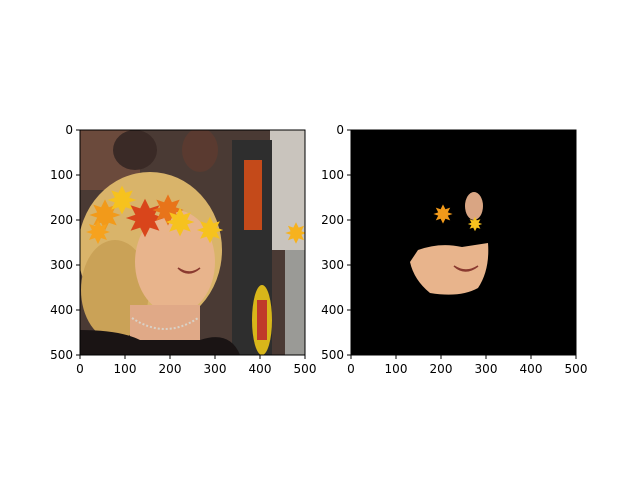 This screenshot has height=480, width=640. Describe the element at coordinates (260, 369) in the screenshot. I see `left-xtick-label: 400` at that location.